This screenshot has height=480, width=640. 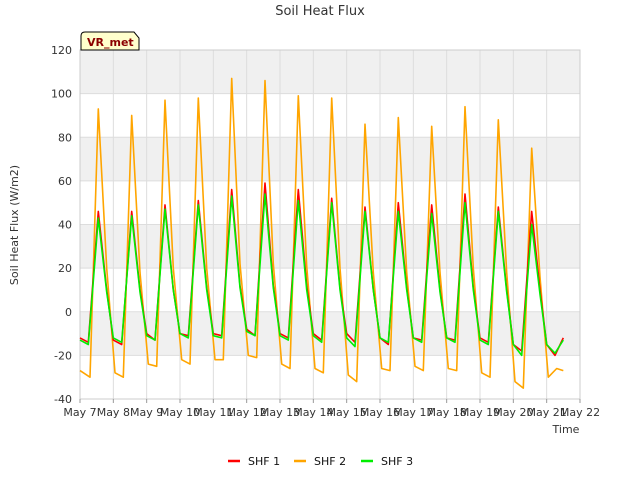 What do you see at coordinates (61, 94) in the screenshot?
I see `y-tick-label: 100` at bounding box center [61, 94].